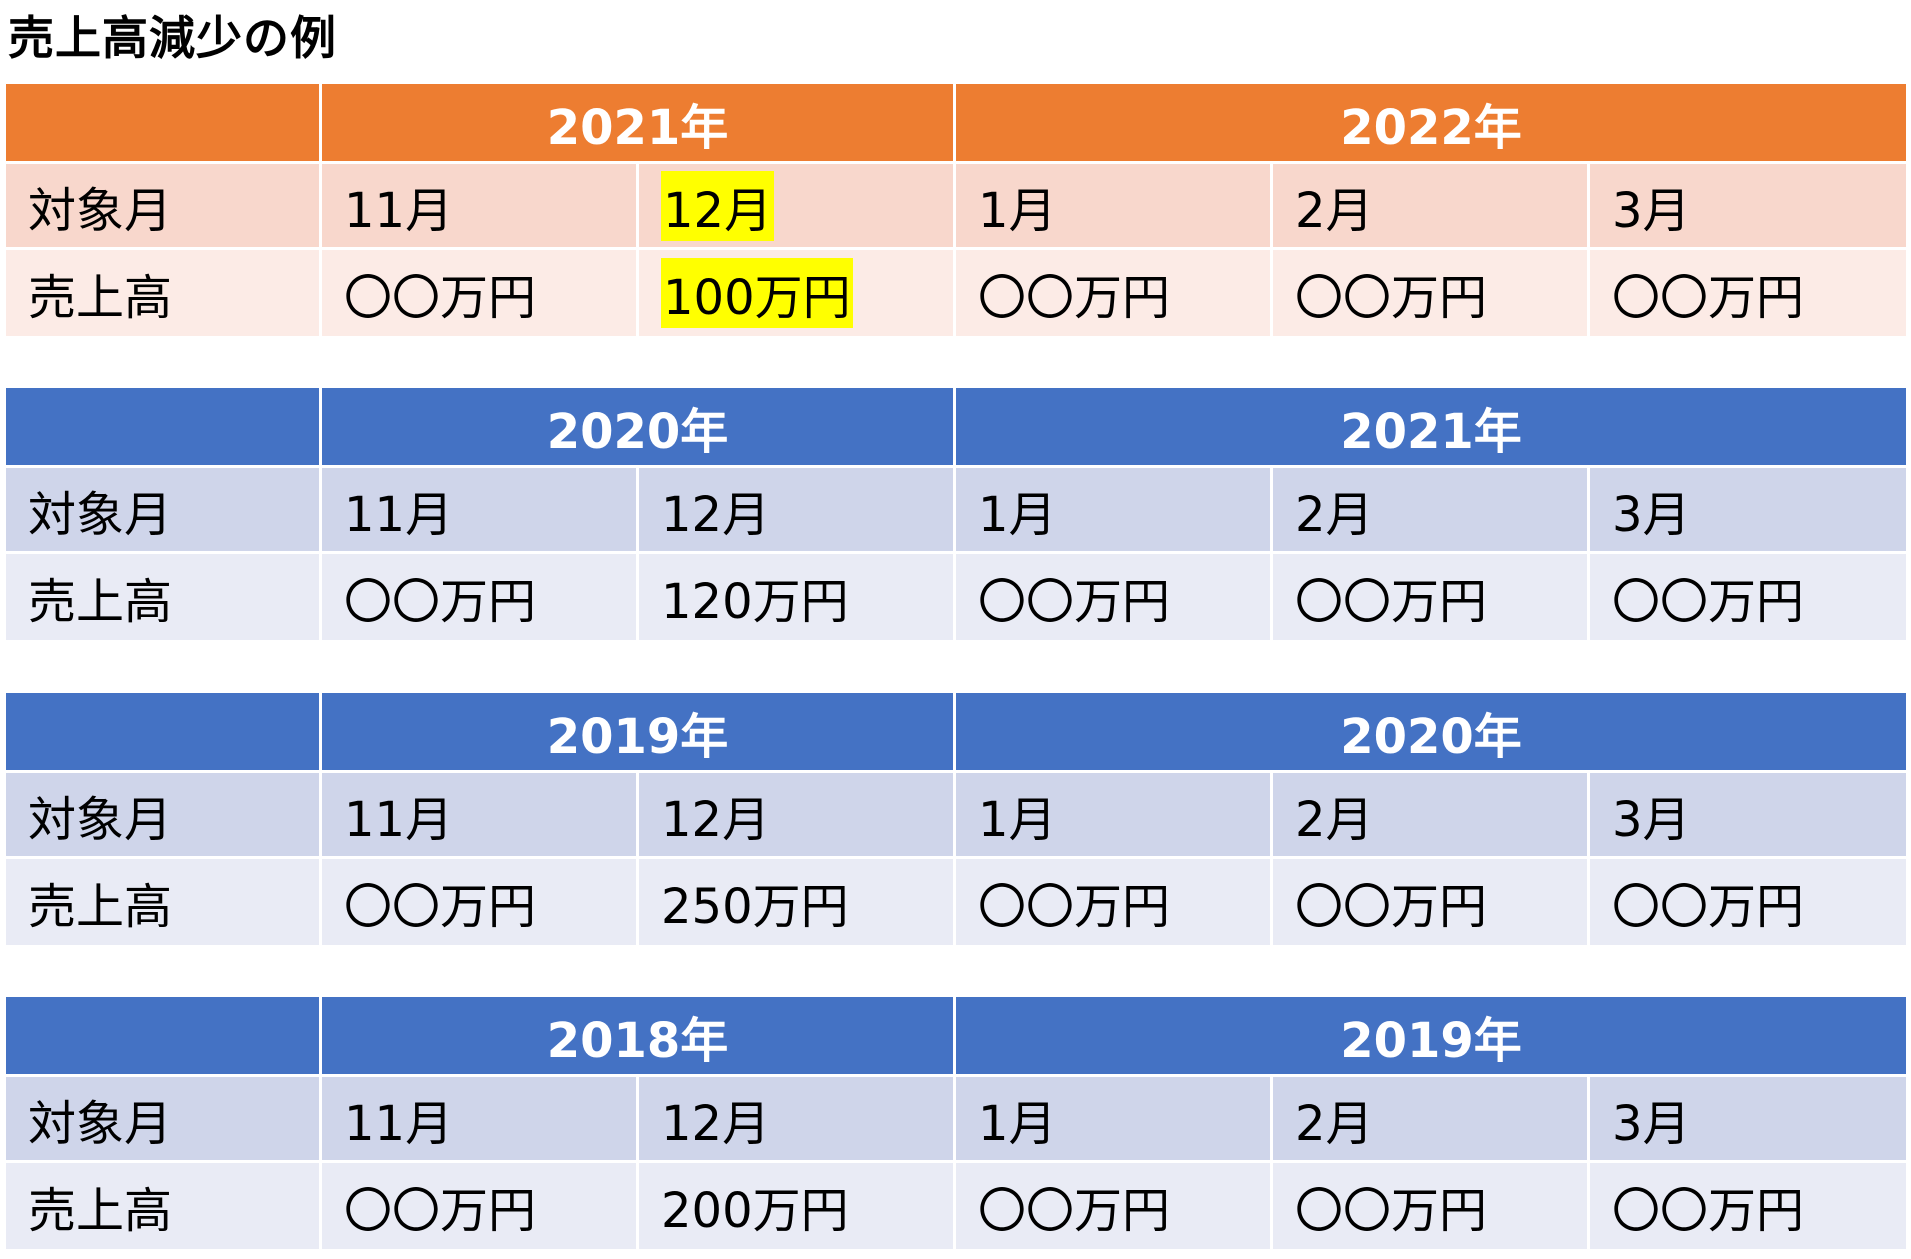 The height and width of the screenshot is (1259, 1911). I want to click on year-header-left: 2018年, so click(639, 1037).